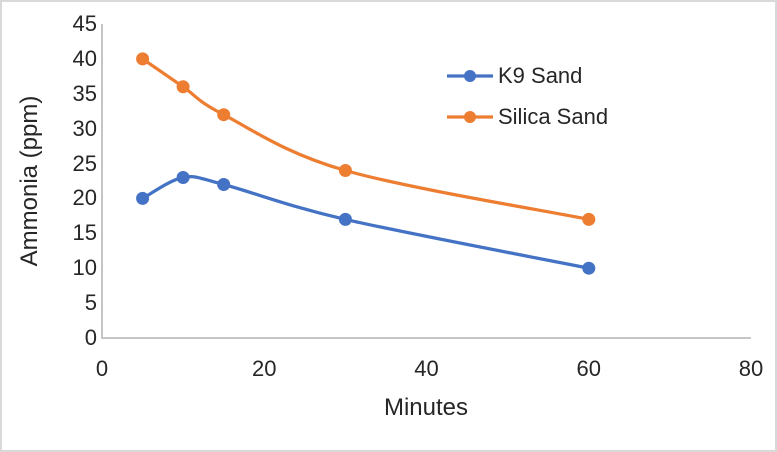 The image size is (777, 452). I want to click on x-tick-label: 80, so click(751, 368).